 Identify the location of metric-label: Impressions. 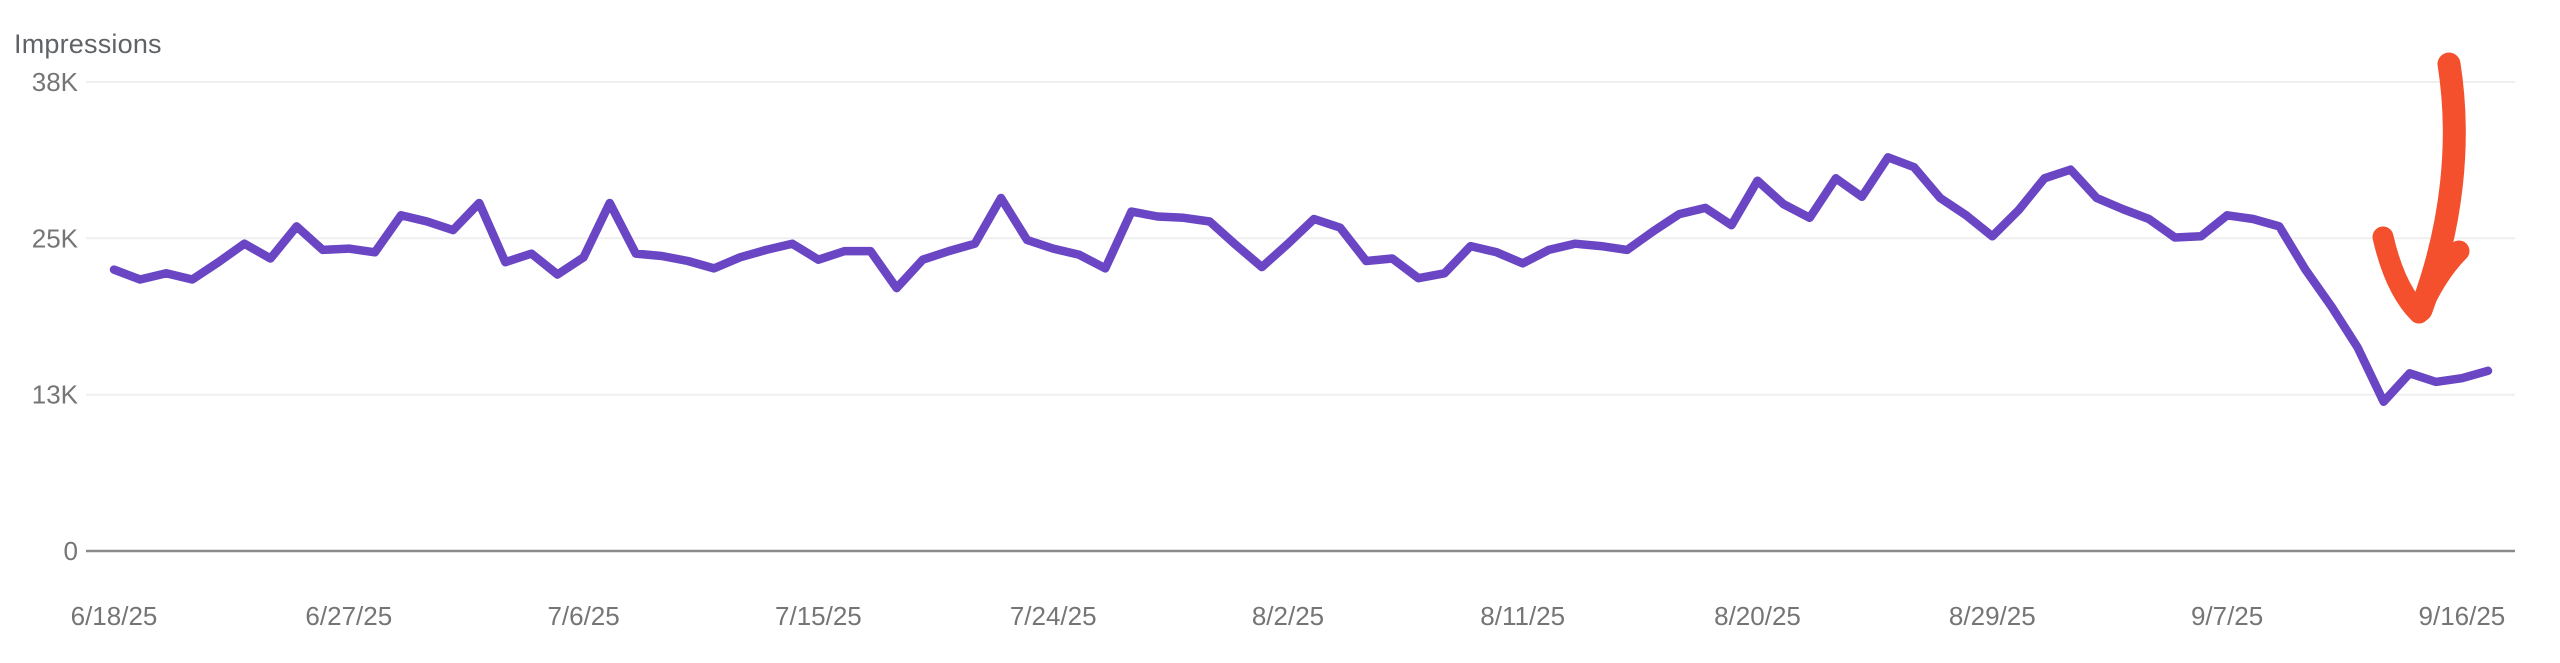
(88, 44).